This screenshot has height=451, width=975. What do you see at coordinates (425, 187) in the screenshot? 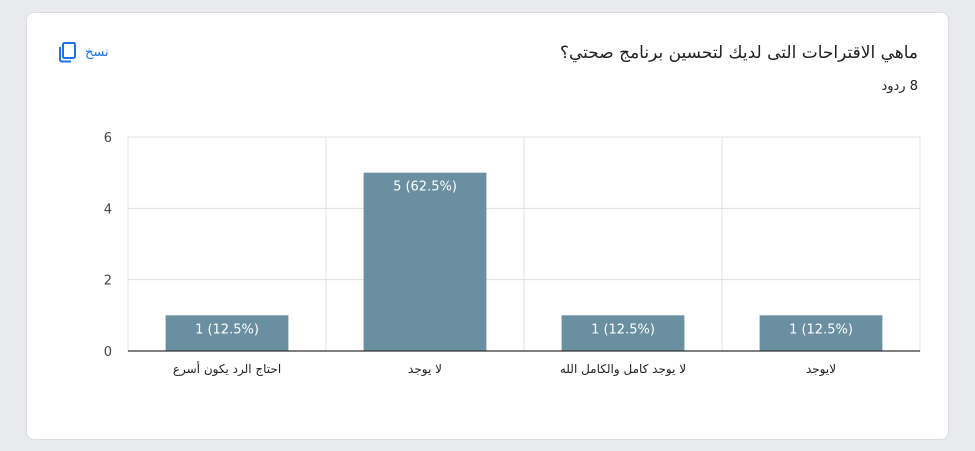
I see `data-label: 5 (62.5%)` at bounding box center [425, 187].